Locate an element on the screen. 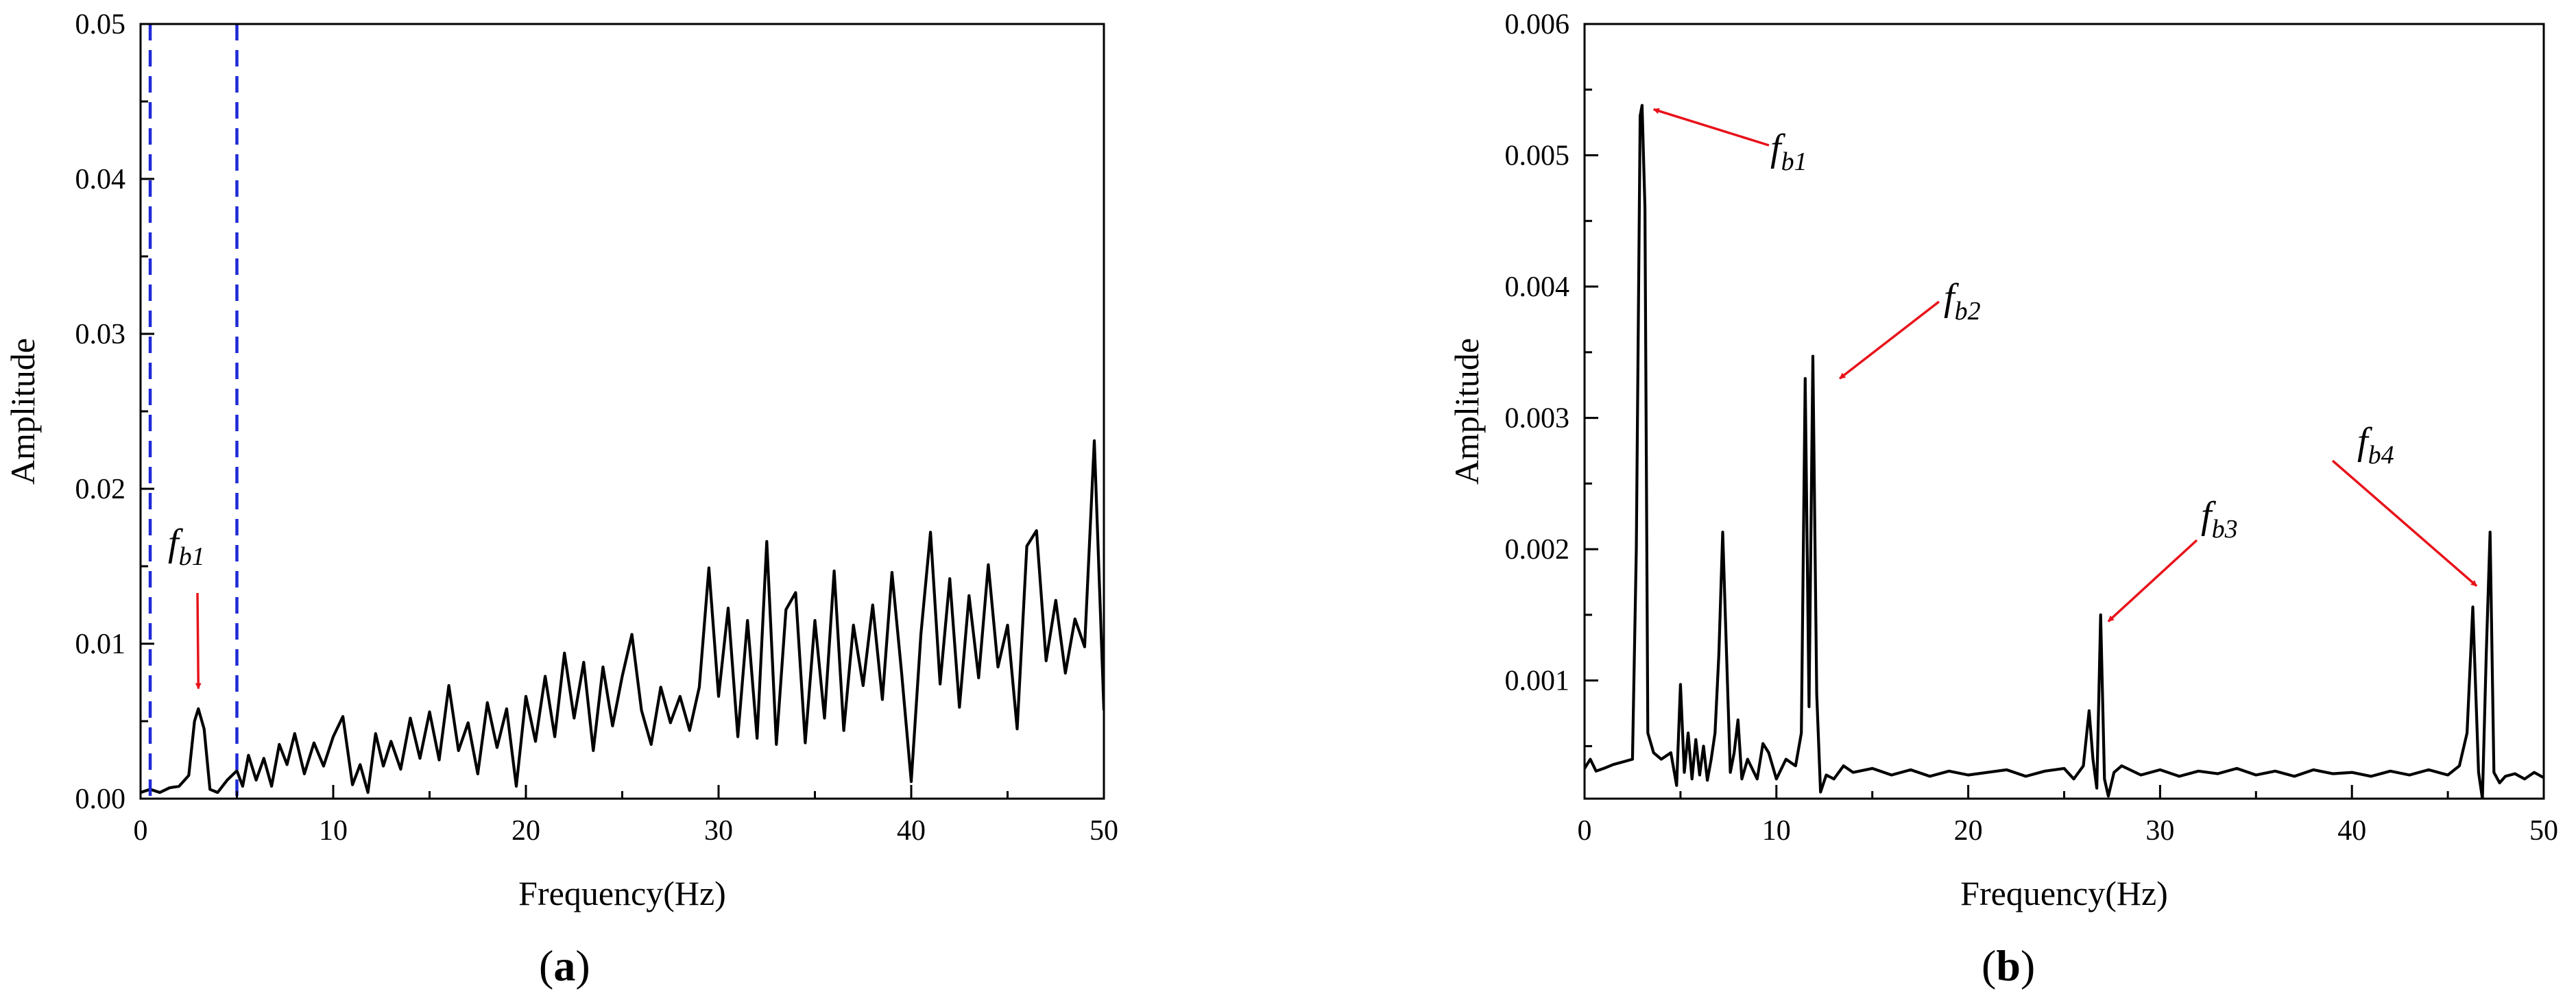  annotation-label-b-3: fb3 is located at coordinates (2219, 519).